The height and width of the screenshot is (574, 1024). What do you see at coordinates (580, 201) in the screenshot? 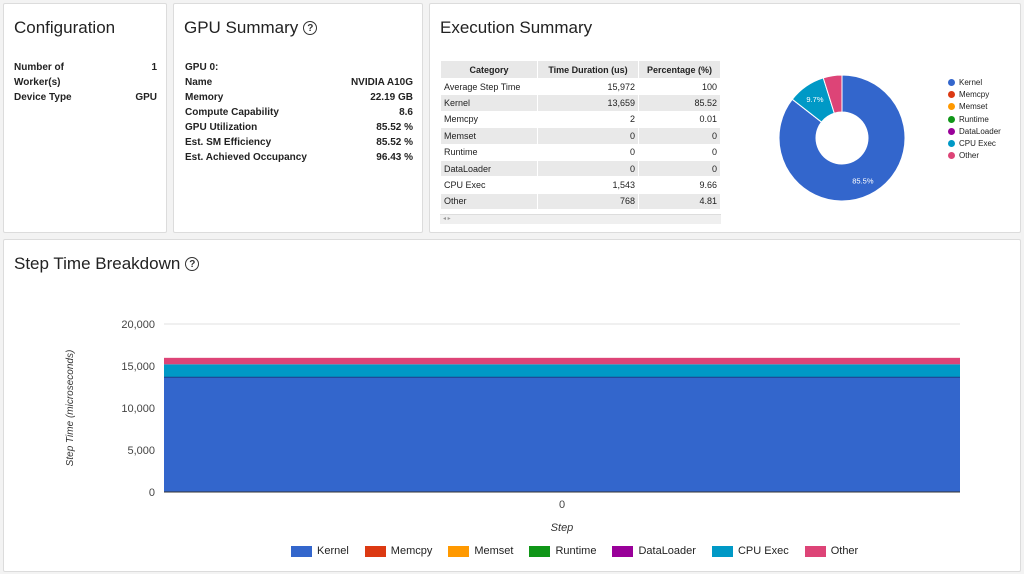
I see `table-row: Other 768 4.81` at bounding box center [580, 201].